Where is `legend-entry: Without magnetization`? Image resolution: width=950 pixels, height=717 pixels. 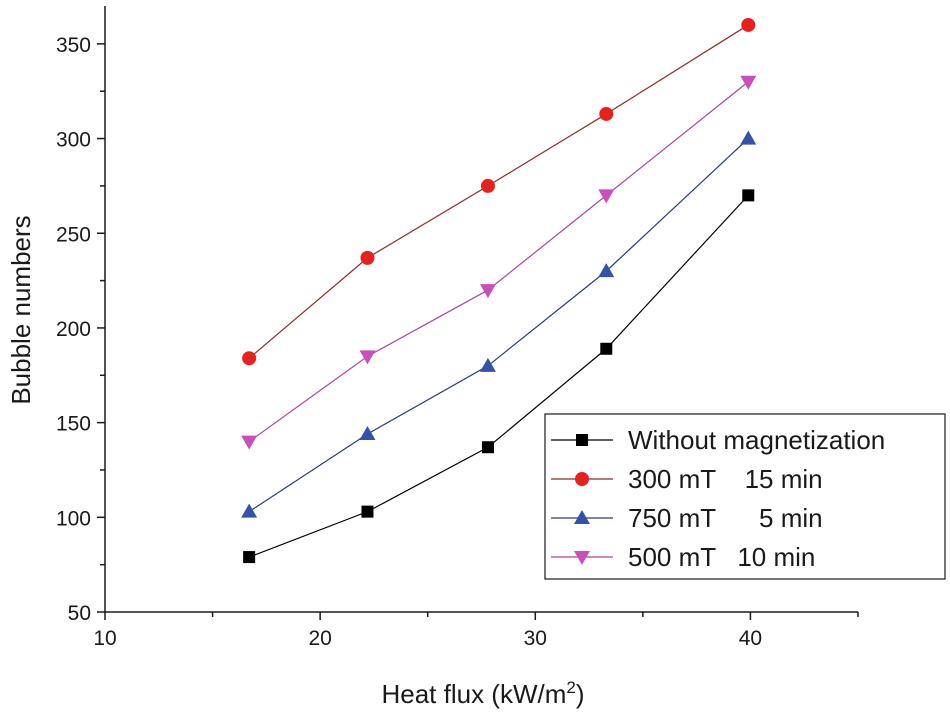 legend-entry: Without magnetization is located at coordinates (718, 440).